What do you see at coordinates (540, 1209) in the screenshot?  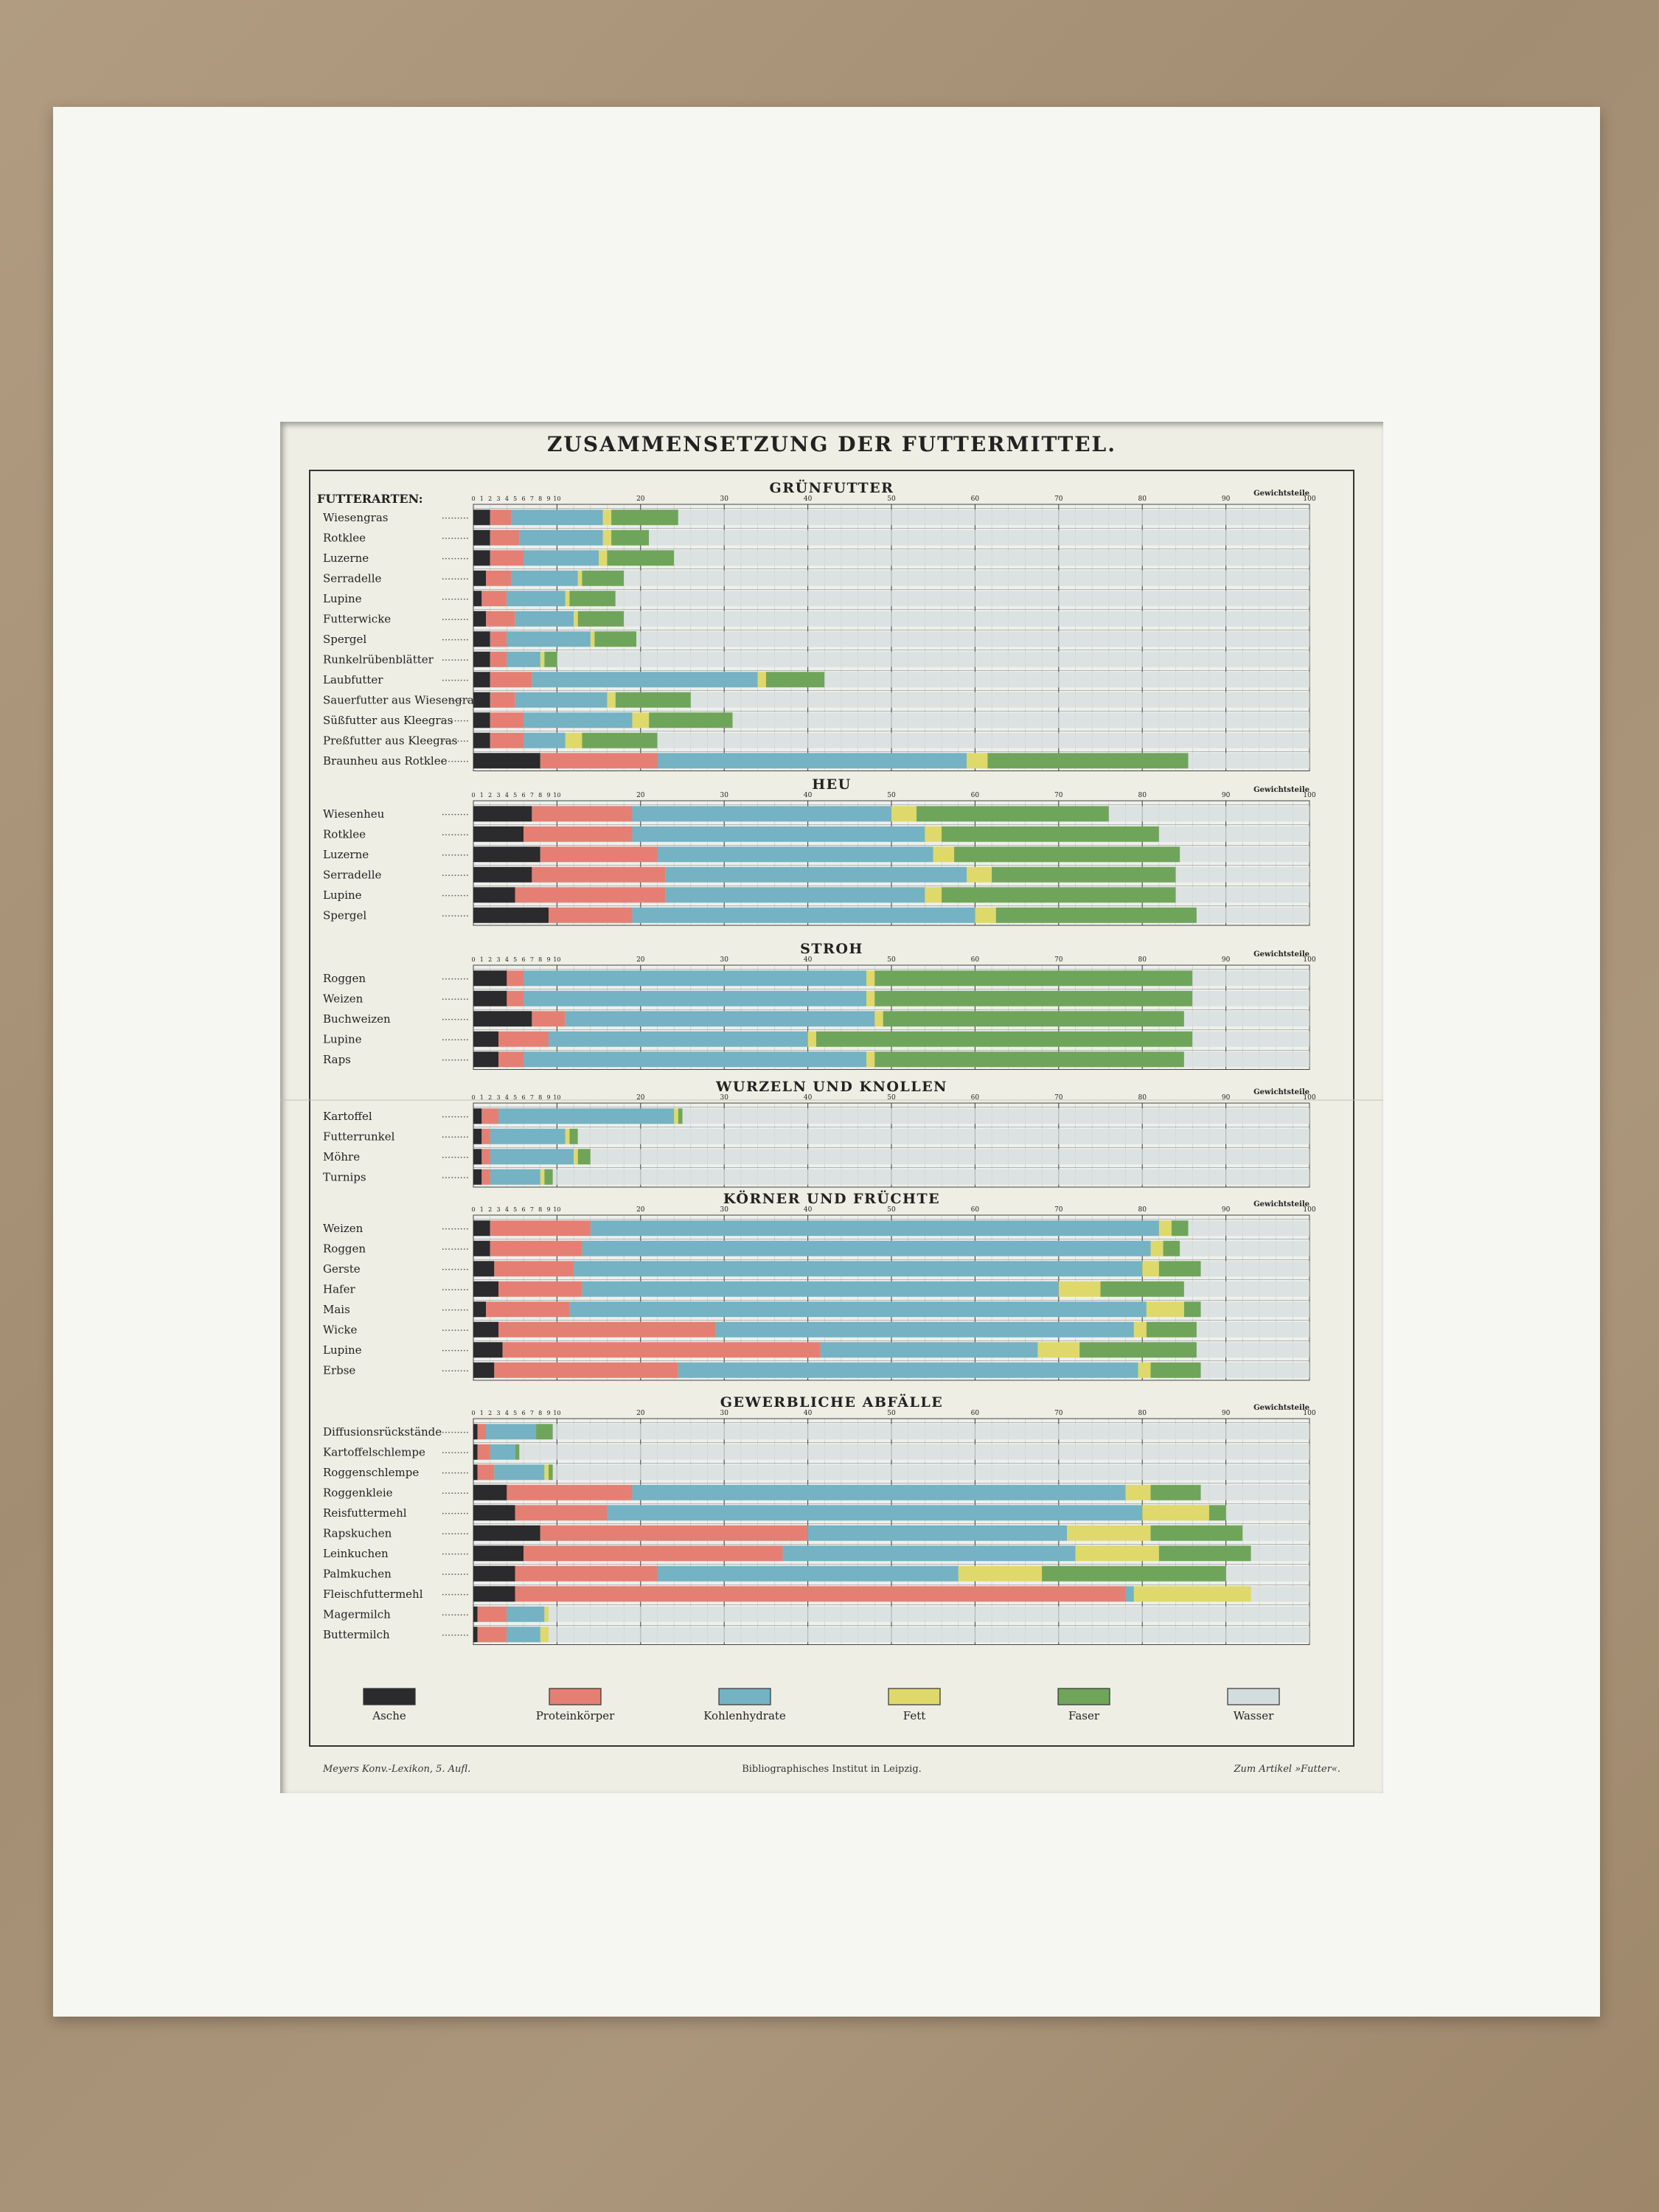 I see `tick-label-koerner-8: 8` at bounding box center [540, 1209].